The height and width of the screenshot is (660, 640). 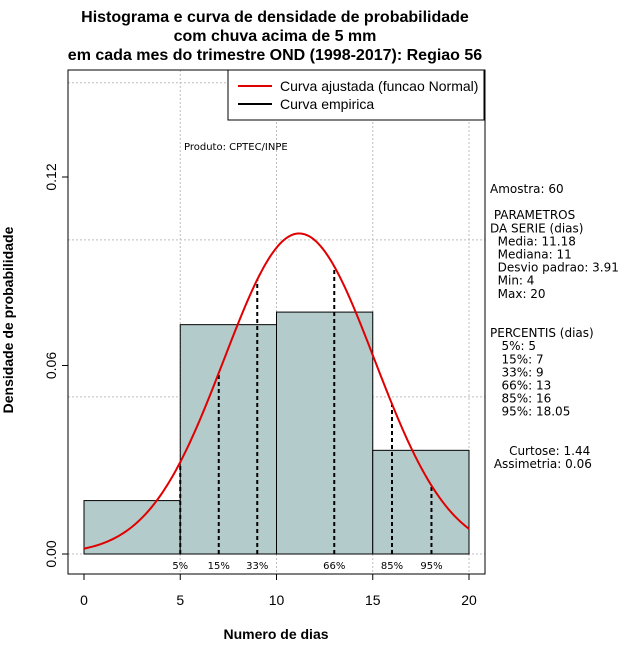 What do you see at coordinates (518, 294) in the screenshot?
I see `stats-line-8: Max: 20` at bounding box center [518, 294].